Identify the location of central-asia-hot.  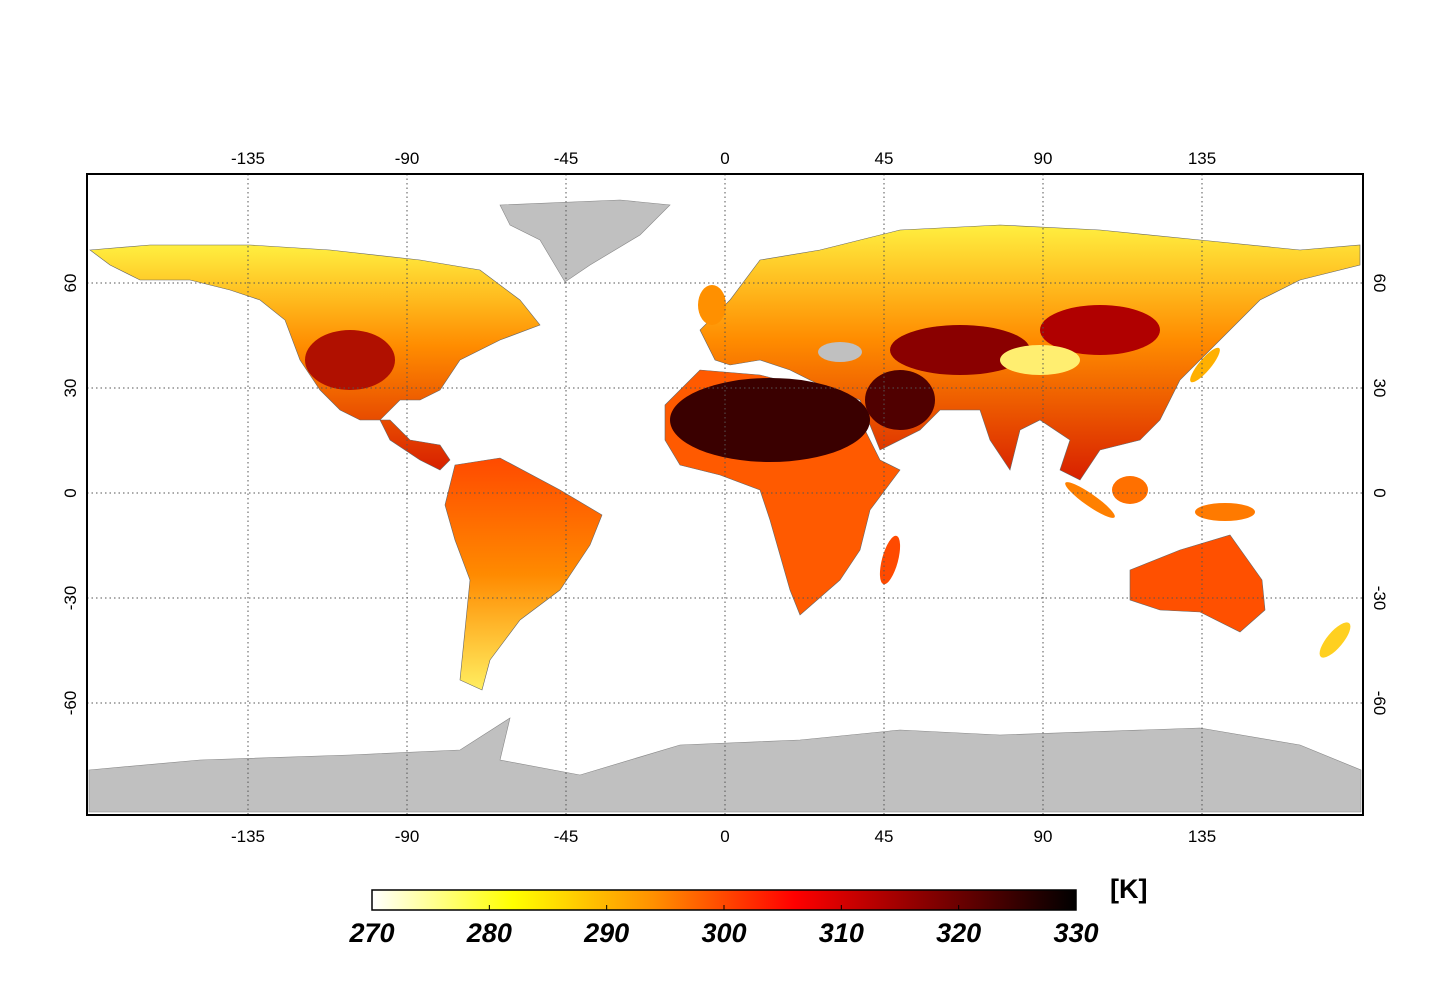
(960, 350).